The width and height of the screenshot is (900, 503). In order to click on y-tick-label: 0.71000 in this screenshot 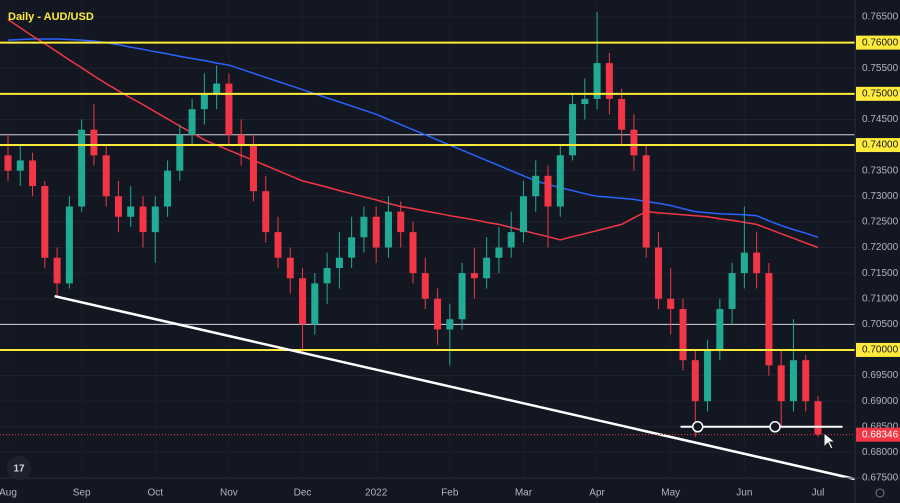, I will do `click(880, 298)`.